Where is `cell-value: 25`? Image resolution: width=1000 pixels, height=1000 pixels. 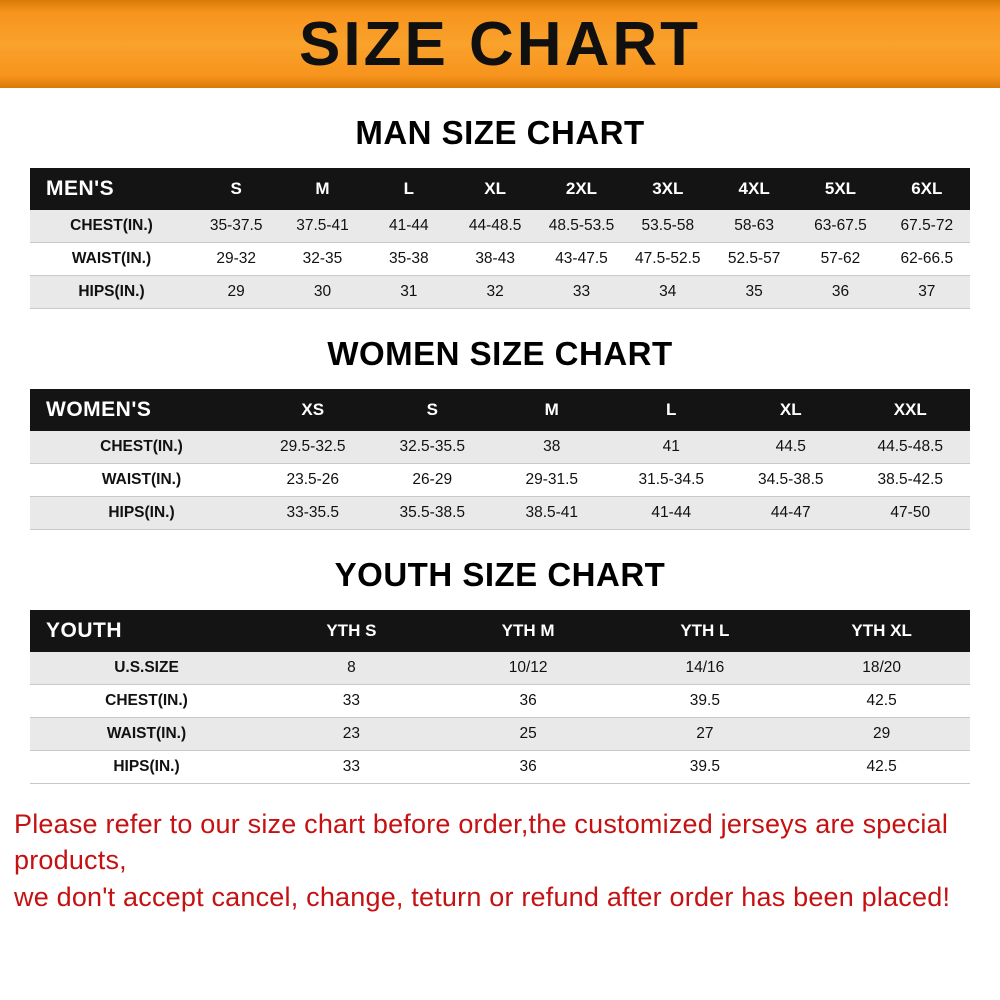 cell-value: 25 is located at coordinates (528, 734).